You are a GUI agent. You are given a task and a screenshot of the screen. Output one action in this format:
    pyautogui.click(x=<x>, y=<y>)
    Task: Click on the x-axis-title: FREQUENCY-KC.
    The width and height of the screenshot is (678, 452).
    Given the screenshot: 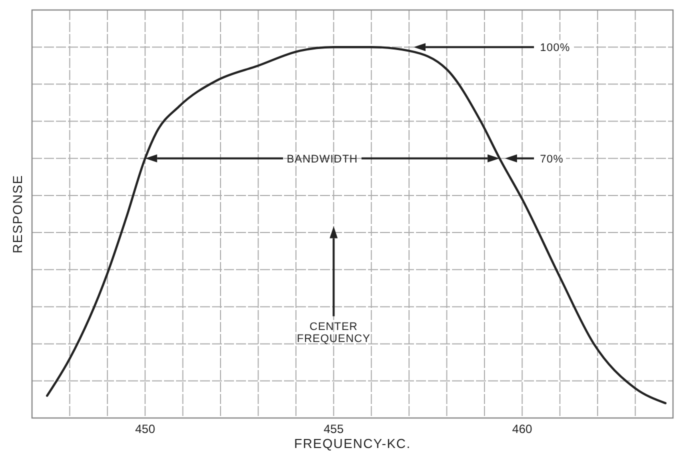 What is the action you would take?
    pyautogui.click(x=352, y=443)
    